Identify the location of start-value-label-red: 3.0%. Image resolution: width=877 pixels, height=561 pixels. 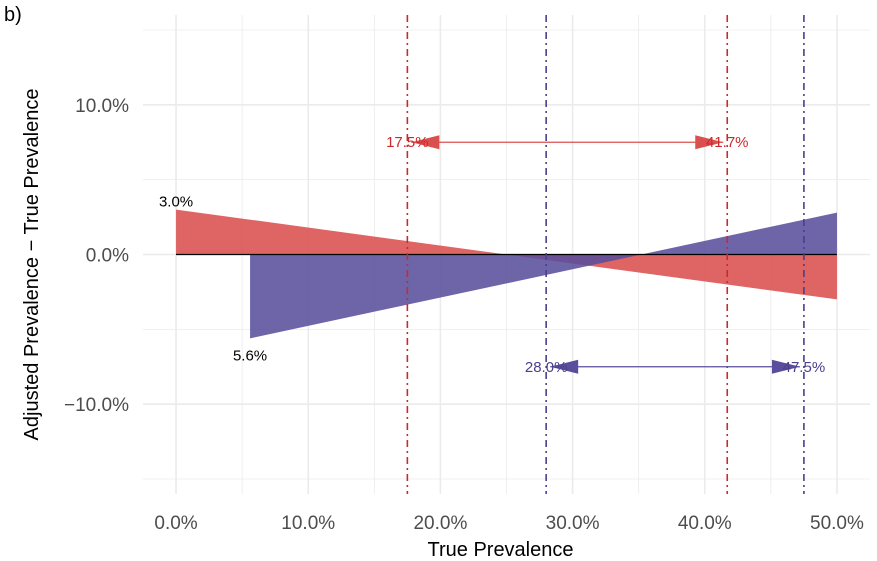
(176, 202).